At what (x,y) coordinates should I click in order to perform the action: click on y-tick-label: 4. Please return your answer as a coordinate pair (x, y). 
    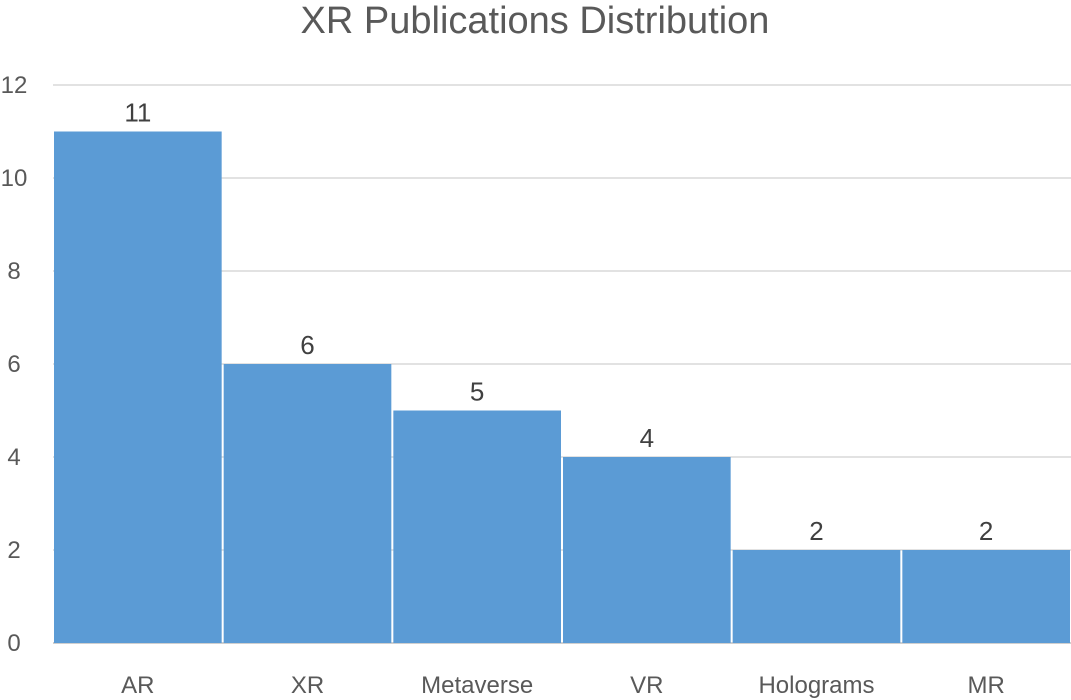
    Looking at the image, I should click on (13, 457).